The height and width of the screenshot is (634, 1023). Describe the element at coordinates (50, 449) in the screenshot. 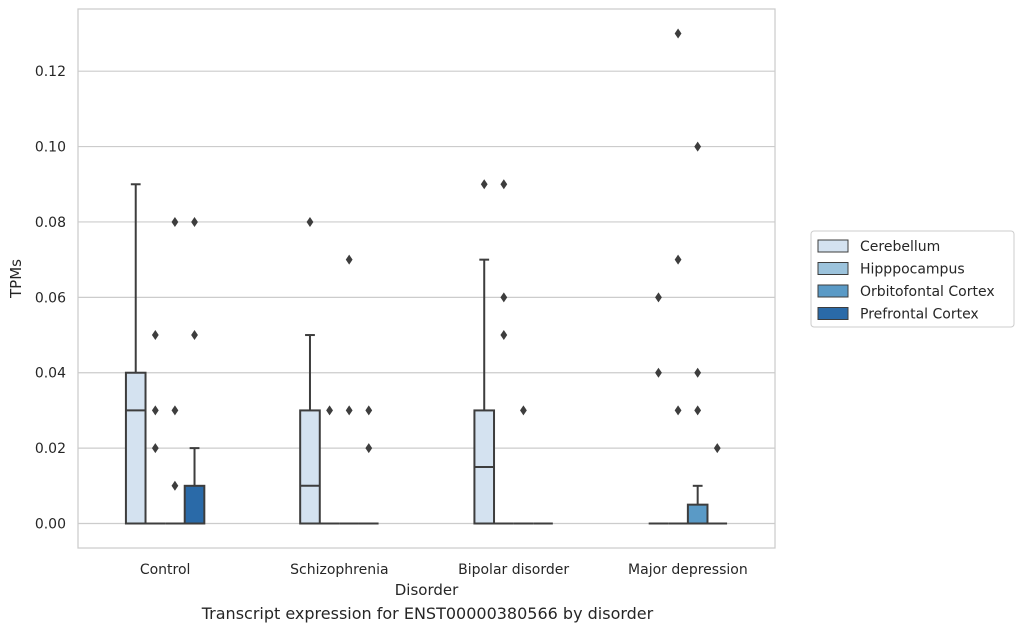

I see `y-tick-label: 0.02` at that location.